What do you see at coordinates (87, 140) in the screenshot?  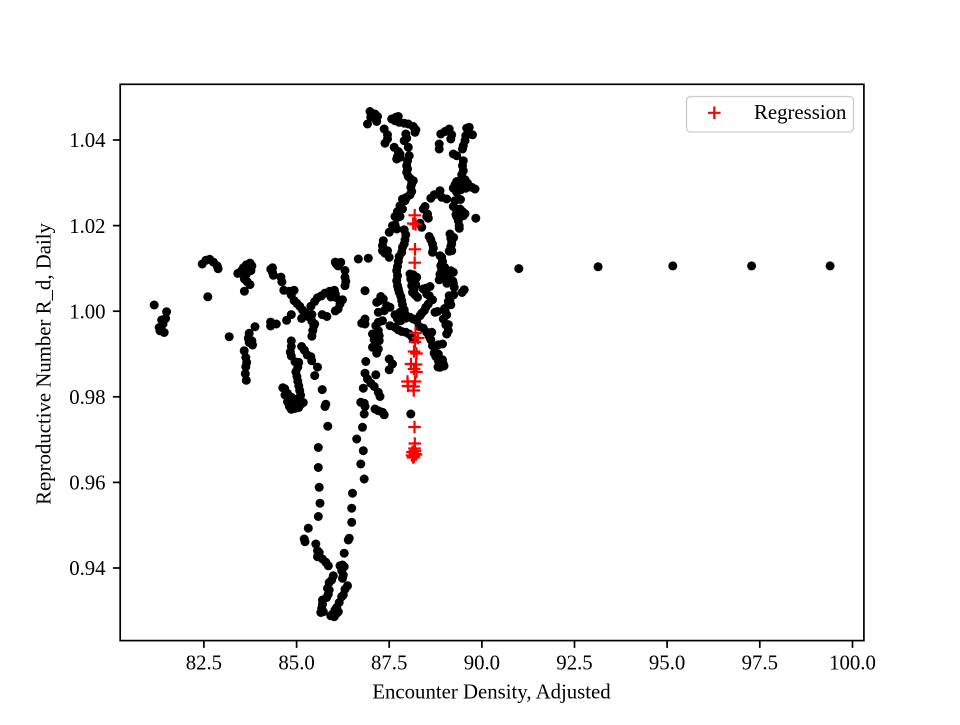 I see `svg-text: 1.04` at bounding box center [87, 140].